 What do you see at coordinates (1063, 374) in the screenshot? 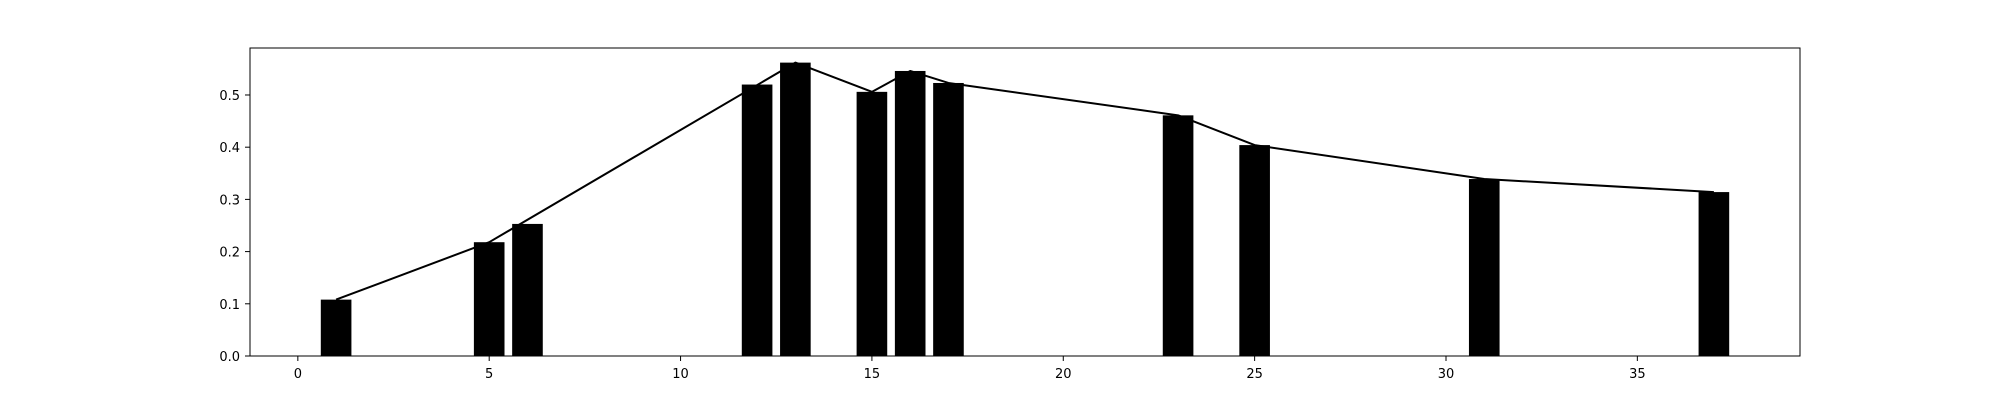
I see `x-tick-label: 20` at bounding box center [1063, 374].